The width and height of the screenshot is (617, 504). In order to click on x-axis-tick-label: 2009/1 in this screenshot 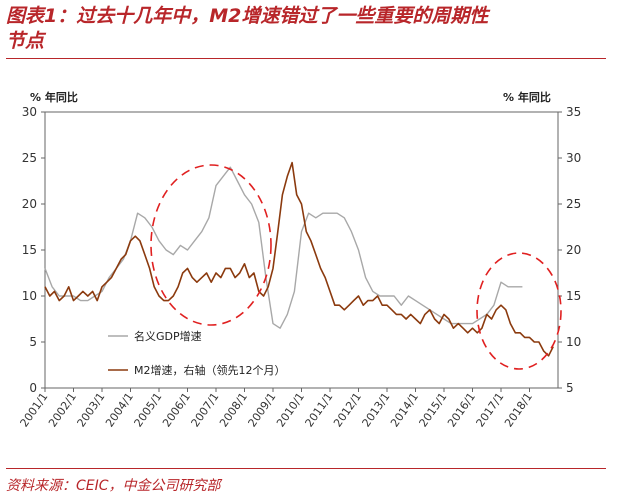, I will do `click(262, 409)`.